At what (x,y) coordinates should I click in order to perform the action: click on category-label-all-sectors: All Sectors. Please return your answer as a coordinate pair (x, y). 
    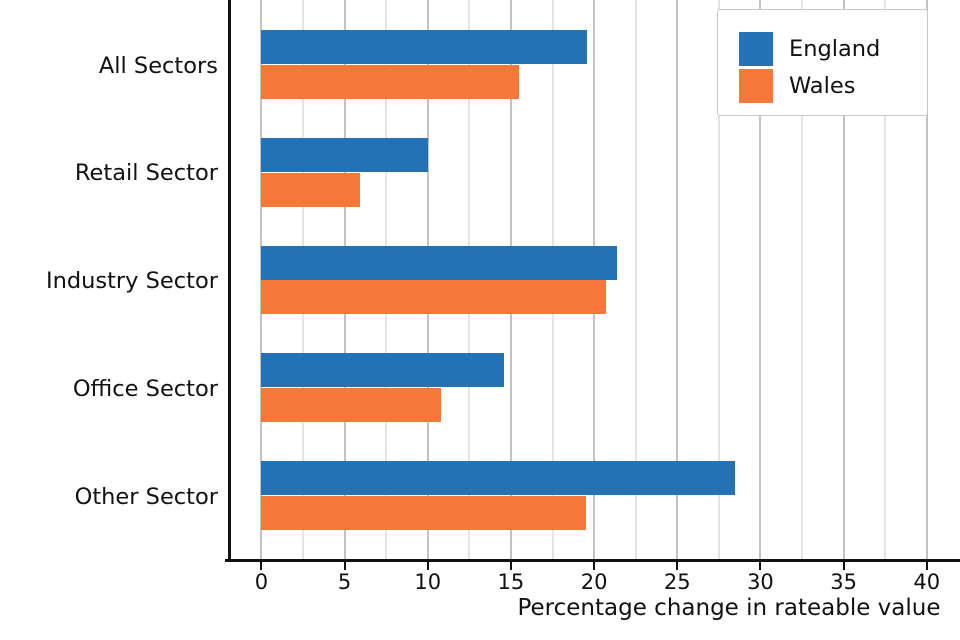
    Looking at the image, I should click on (158, 65).